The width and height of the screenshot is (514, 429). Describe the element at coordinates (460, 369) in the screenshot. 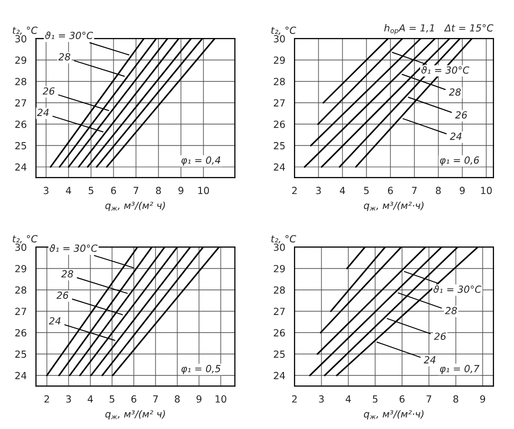

I see `annotation: φ₁ = 0,7` at that location.